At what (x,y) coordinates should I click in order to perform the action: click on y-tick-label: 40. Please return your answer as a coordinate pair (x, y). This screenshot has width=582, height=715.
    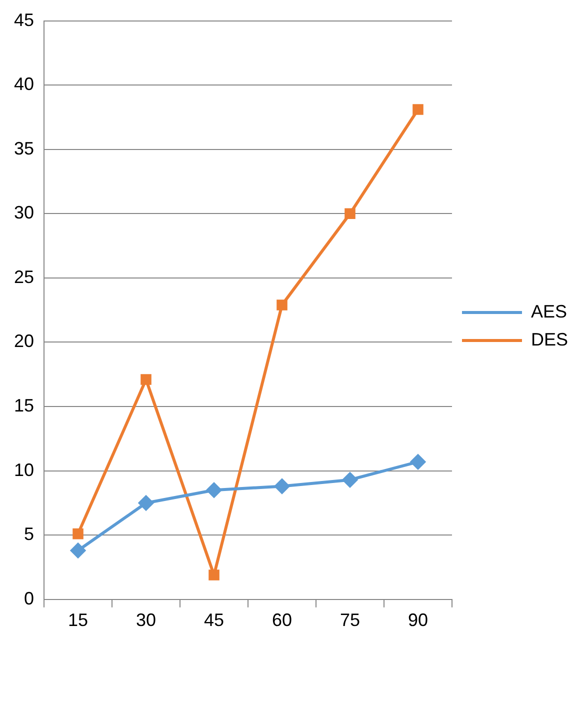
    Looking at the image, I should click on (24, 84).